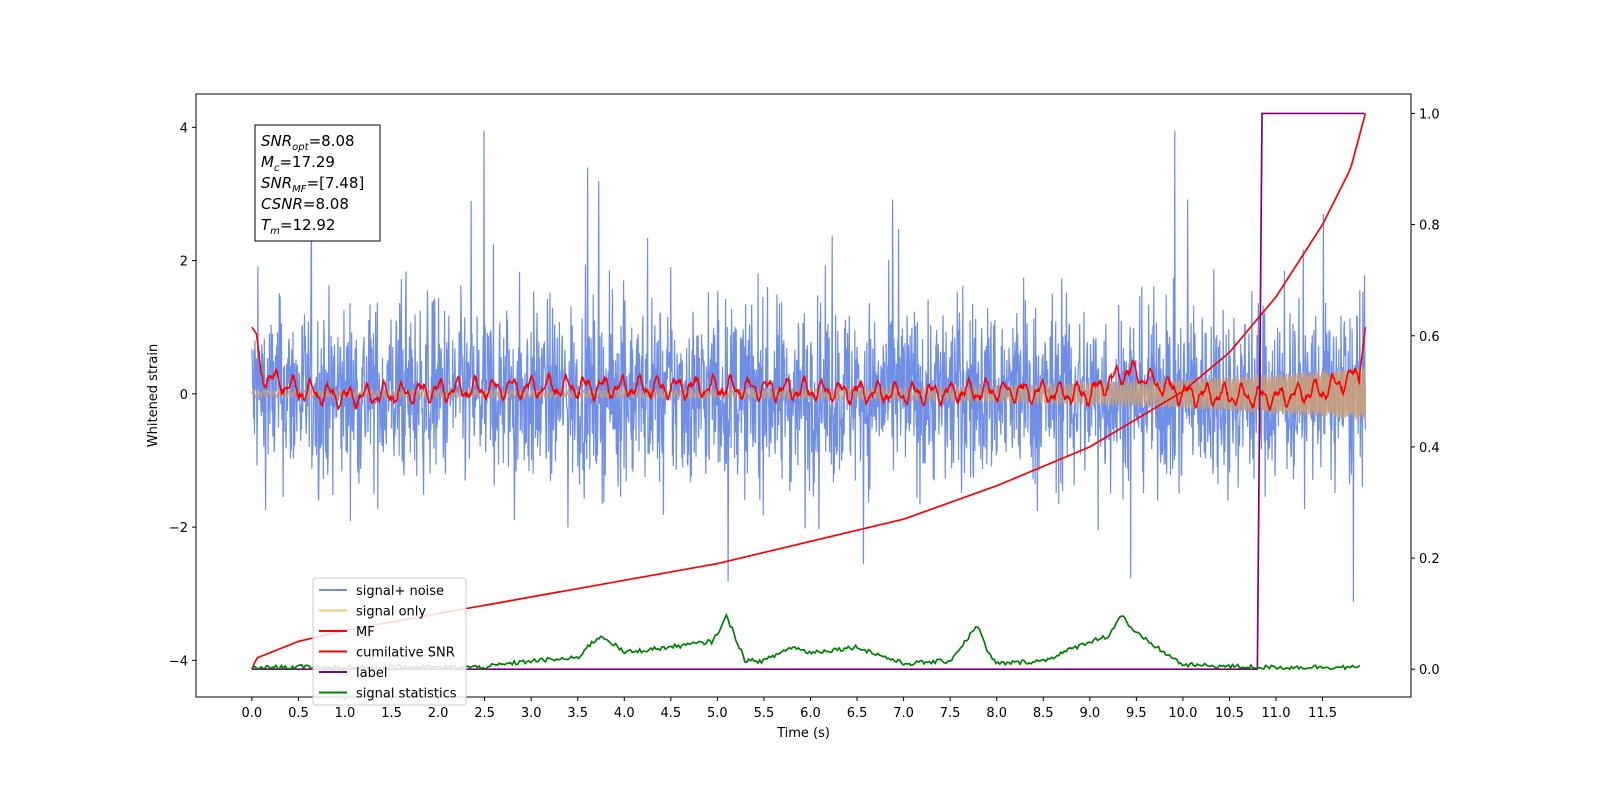 The image size is (1600, 800). What do you see at coordinates (184, 128) in the screenshot?
I see `y-tick-label: 4` at bounding box center [184, 128].